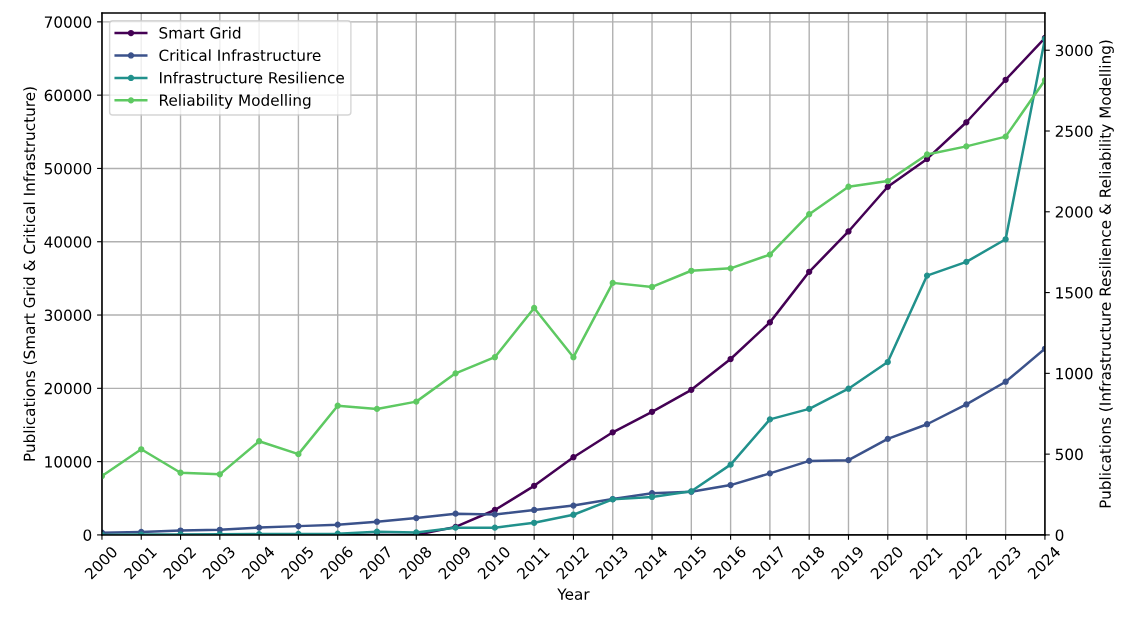 This screenshot has height=622, width=1143. What do you see at coordinates (573, 594) in the screenshot?
I see `x-axis-title: Year` at bounding box center [573, 594].